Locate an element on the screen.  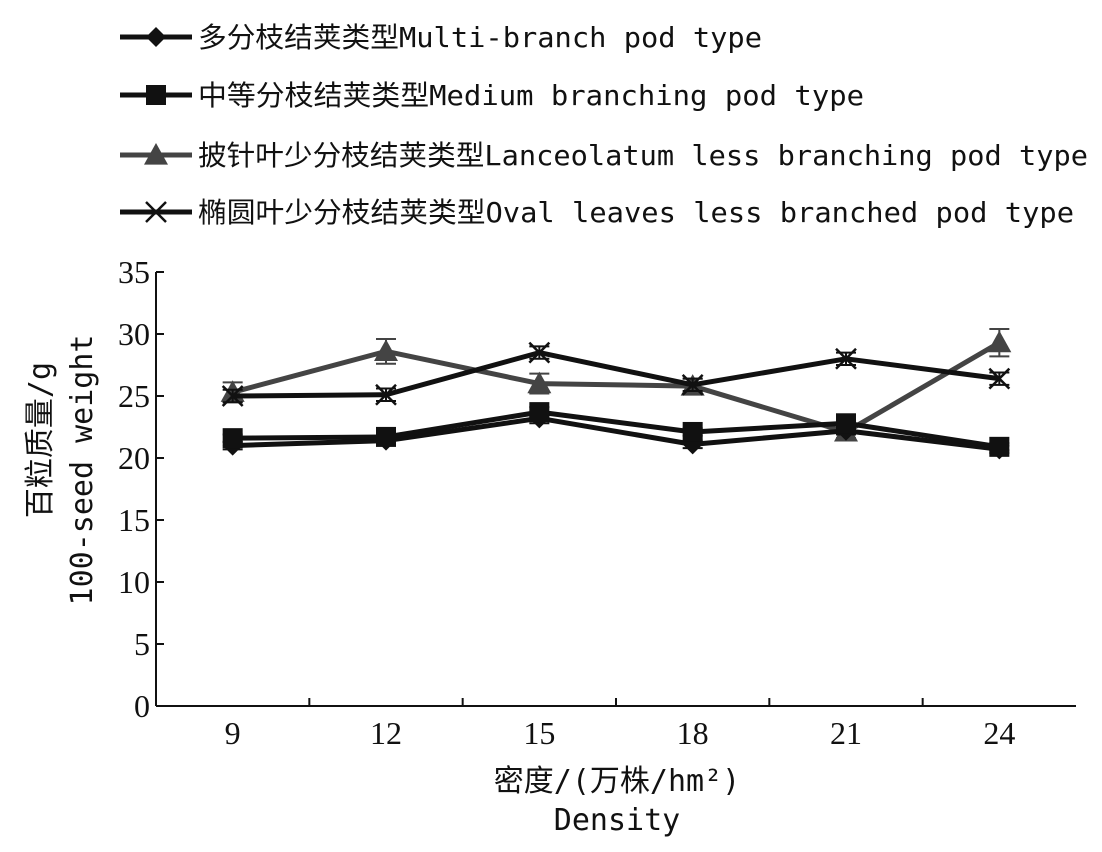
legend-item: 中等分枝结荚类型Medium branching pod type is located at coordinates (492, 95).